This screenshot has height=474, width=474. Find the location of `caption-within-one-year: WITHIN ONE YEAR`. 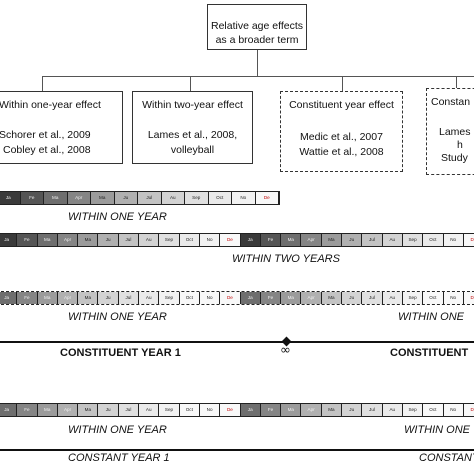

caption-within-one-year: WITHIN ONE YEAR is located at coordinates (117, 217).